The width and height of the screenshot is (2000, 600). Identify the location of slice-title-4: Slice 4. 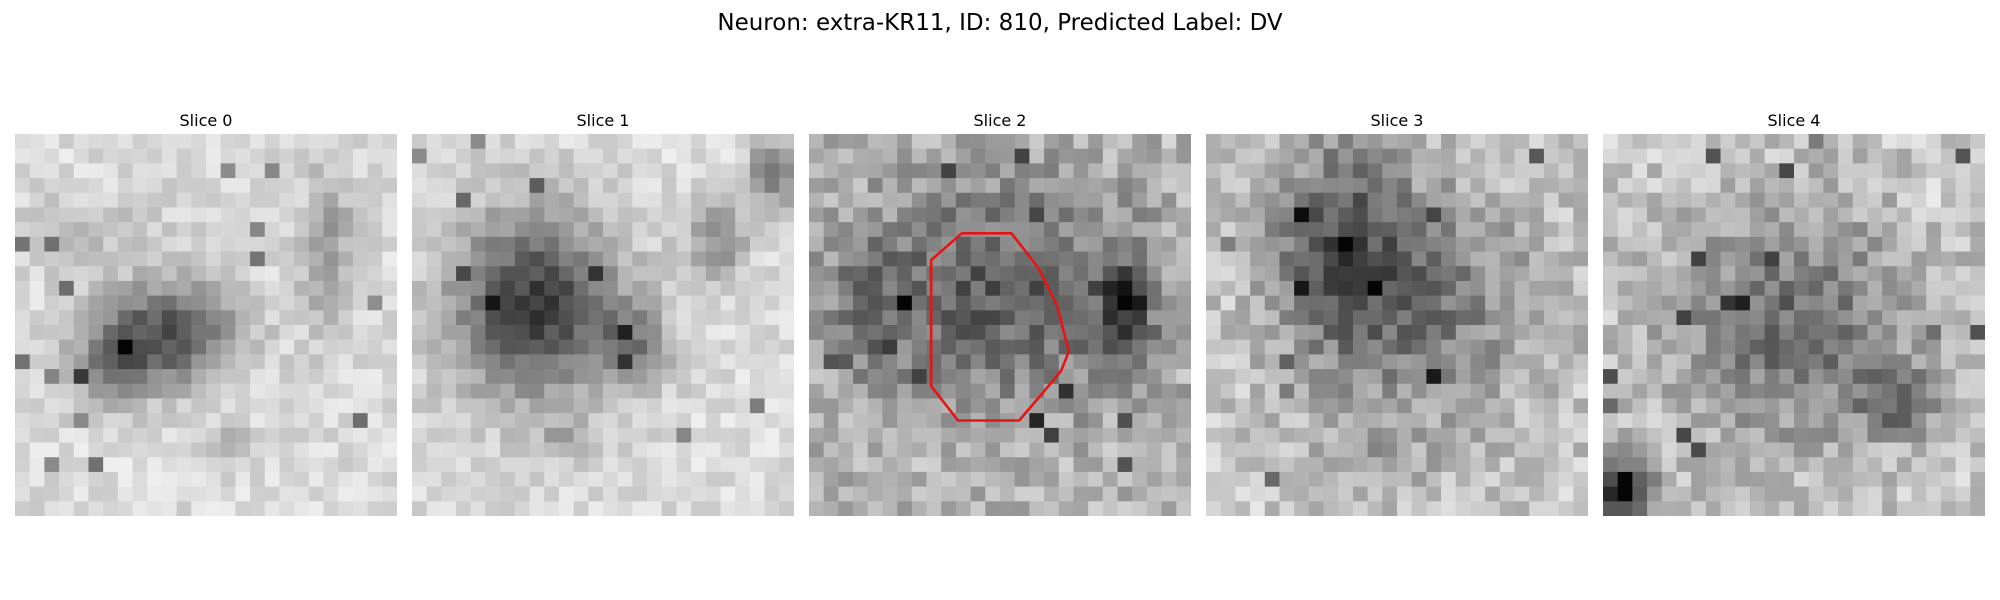
(1794, 120).